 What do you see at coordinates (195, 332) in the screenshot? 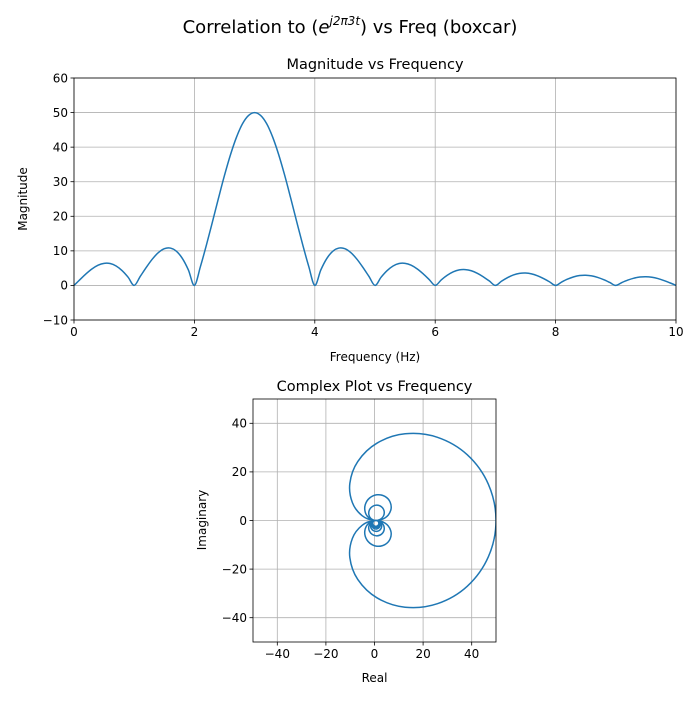
I see `magnitude-xtick-label: 2` at bounding box center [195, 332].